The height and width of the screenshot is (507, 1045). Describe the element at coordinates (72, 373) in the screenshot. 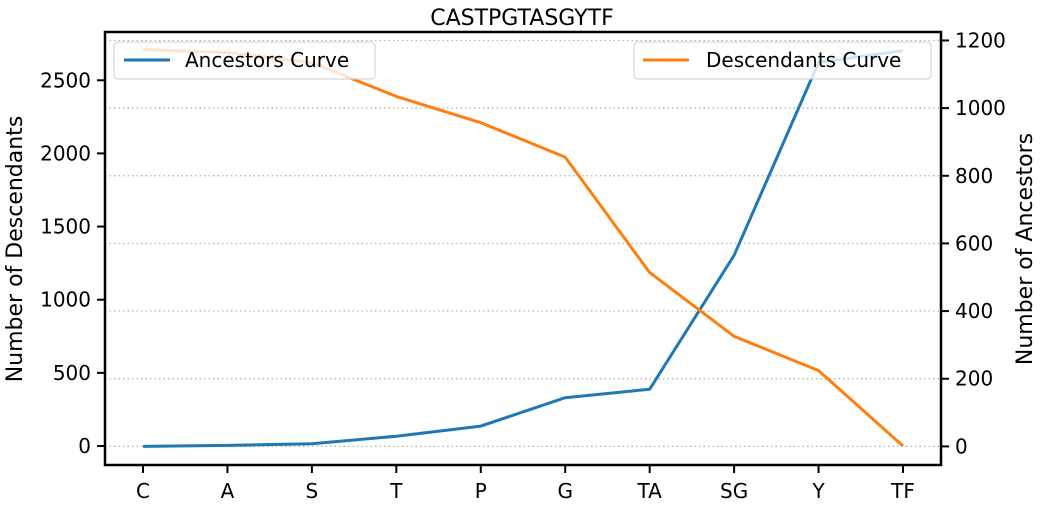

I see `y-left-tick-label: 500` at that location.